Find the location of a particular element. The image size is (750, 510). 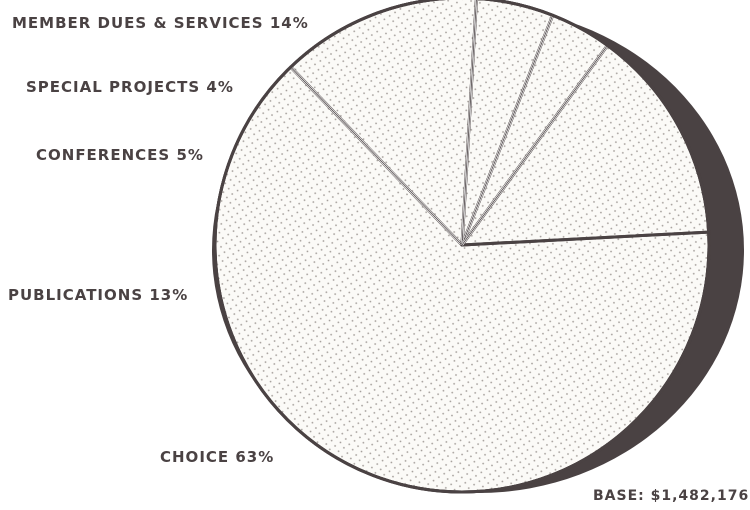

label-publications: PUBLICATIONS 13% is located at coordinates (98, 295).